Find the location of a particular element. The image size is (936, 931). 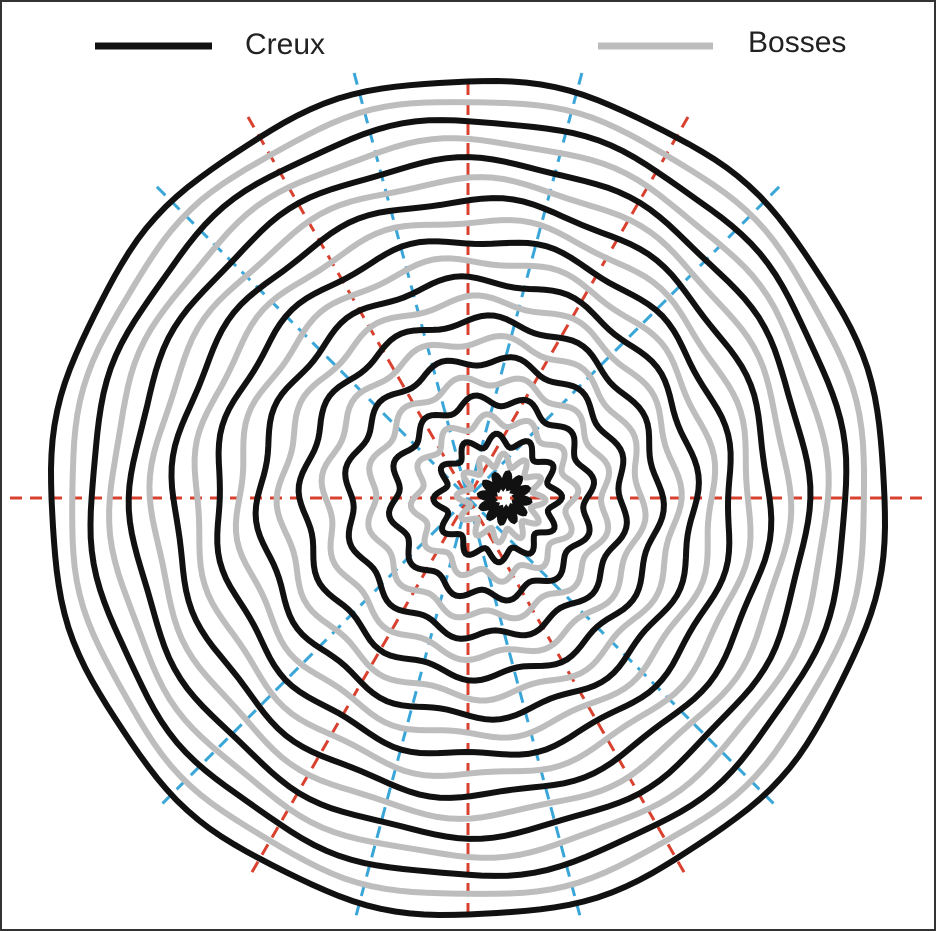

legend-label: Bosses is located at coordinates (797, 42).